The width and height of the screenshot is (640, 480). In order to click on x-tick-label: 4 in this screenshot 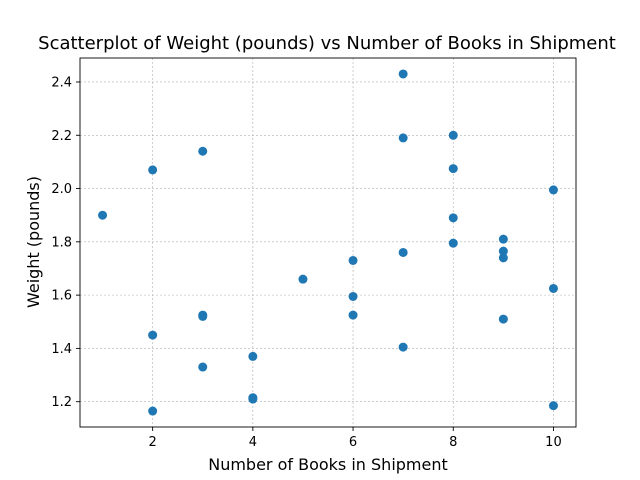, I will do `click(253, 442)`.